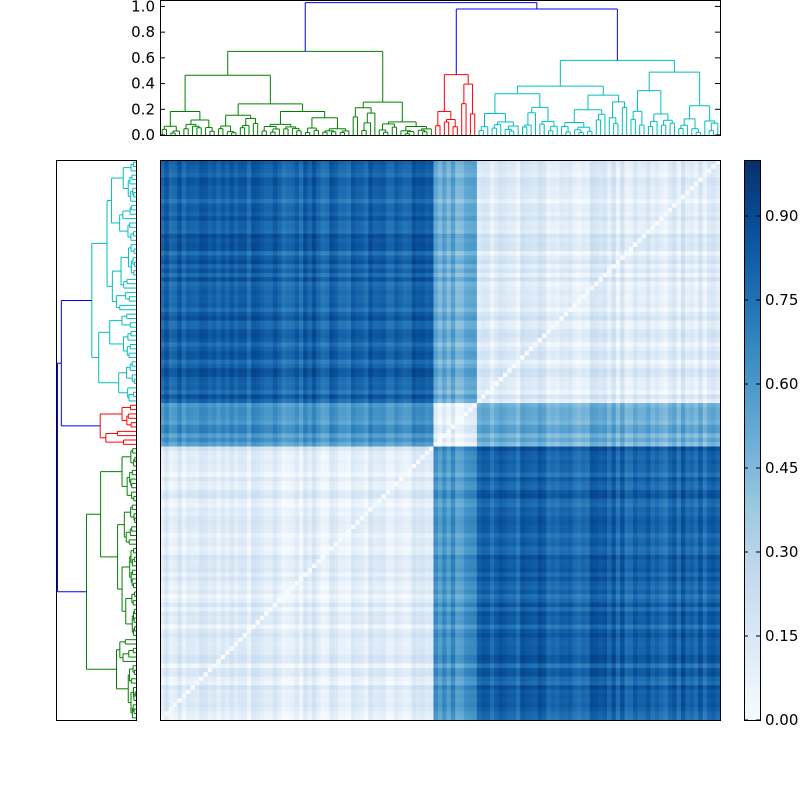  Describe the element at coordinates (143, 135) in the screenshot. I see `top-ytick-label: 0.0` at that location.